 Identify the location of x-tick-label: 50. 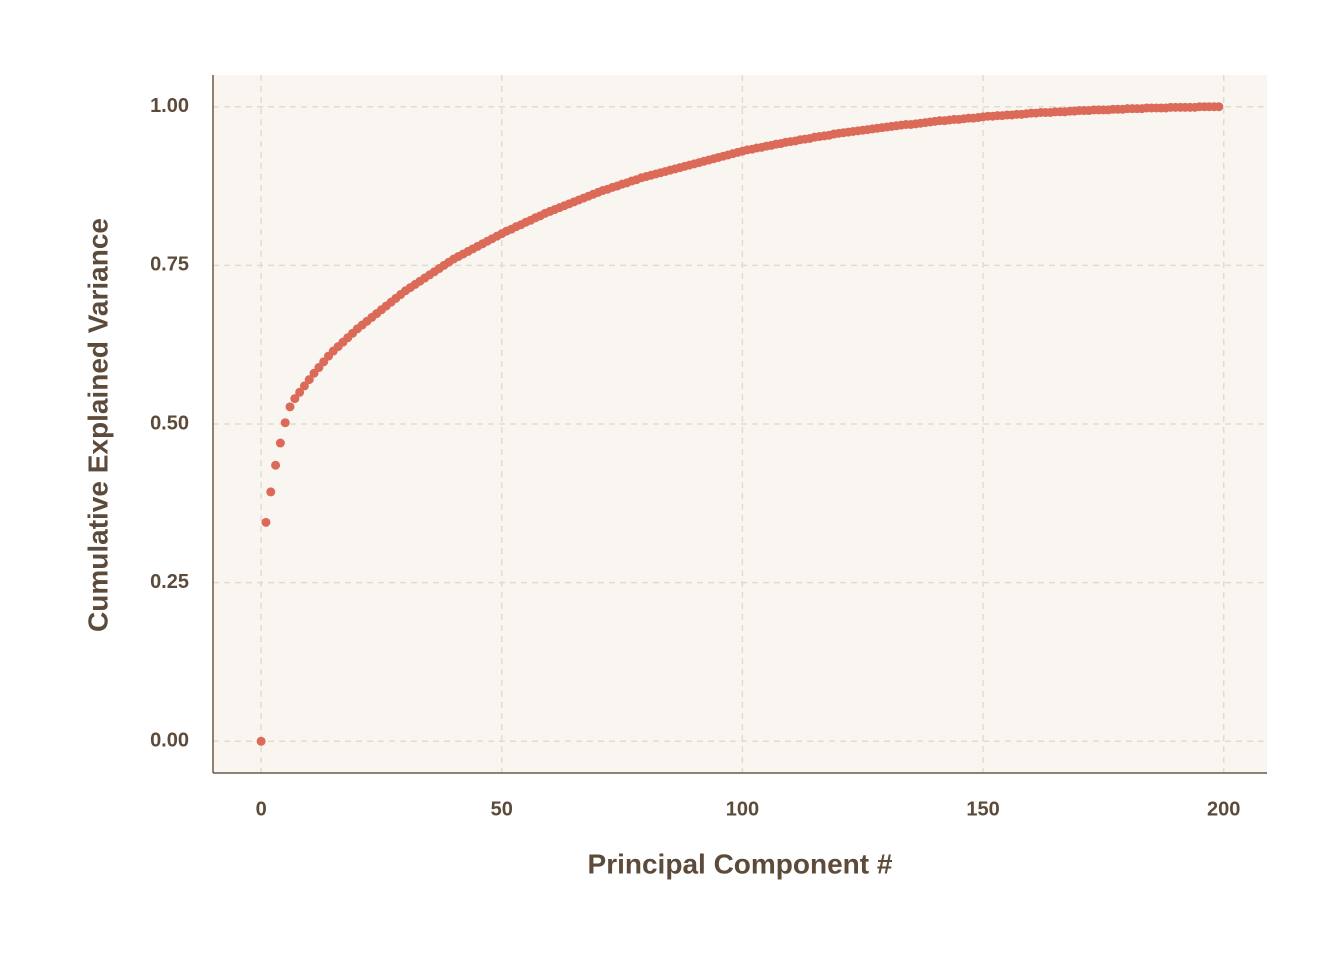
(502, 809).